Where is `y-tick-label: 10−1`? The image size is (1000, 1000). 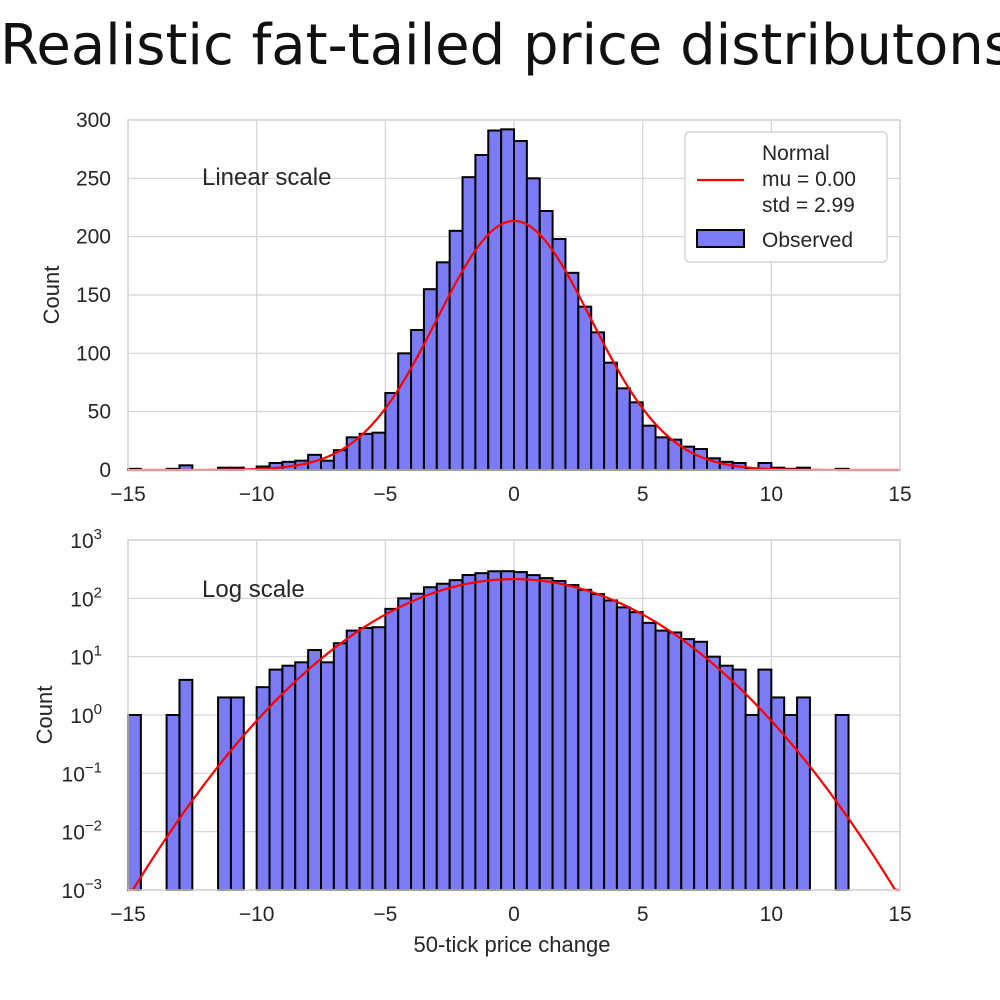
y-tick-label: 10−1 is located at coordinates (82, 772).